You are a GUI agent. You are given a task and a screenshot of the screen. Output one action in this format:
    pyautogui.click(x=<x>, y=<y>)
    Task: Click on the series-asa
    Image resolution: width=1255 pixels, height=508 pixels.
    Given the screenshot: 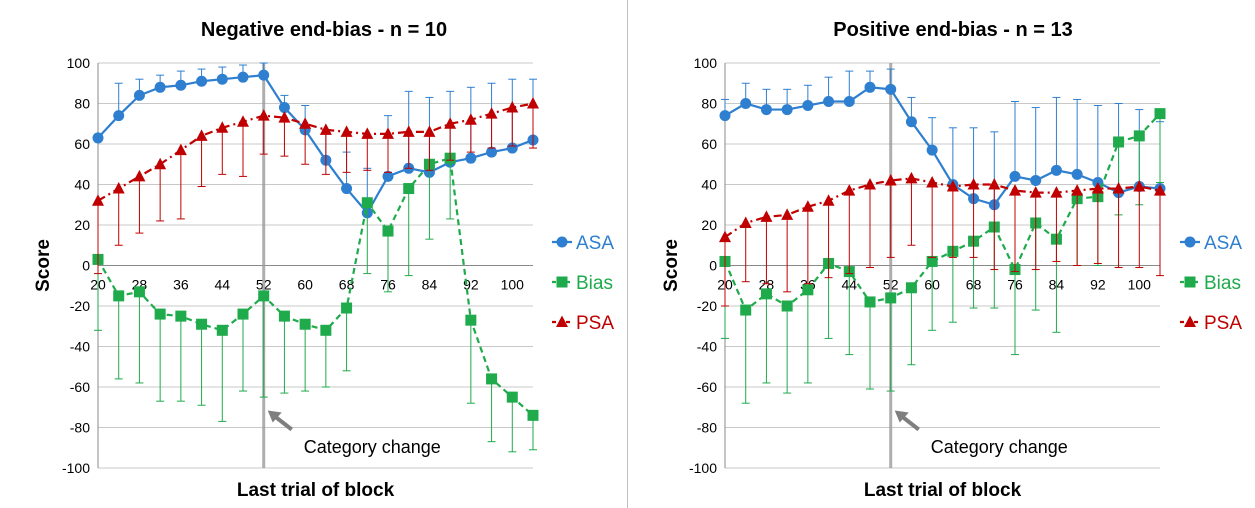 What is the action you would take?
    pyautogui.click(x=942, y=139)
    